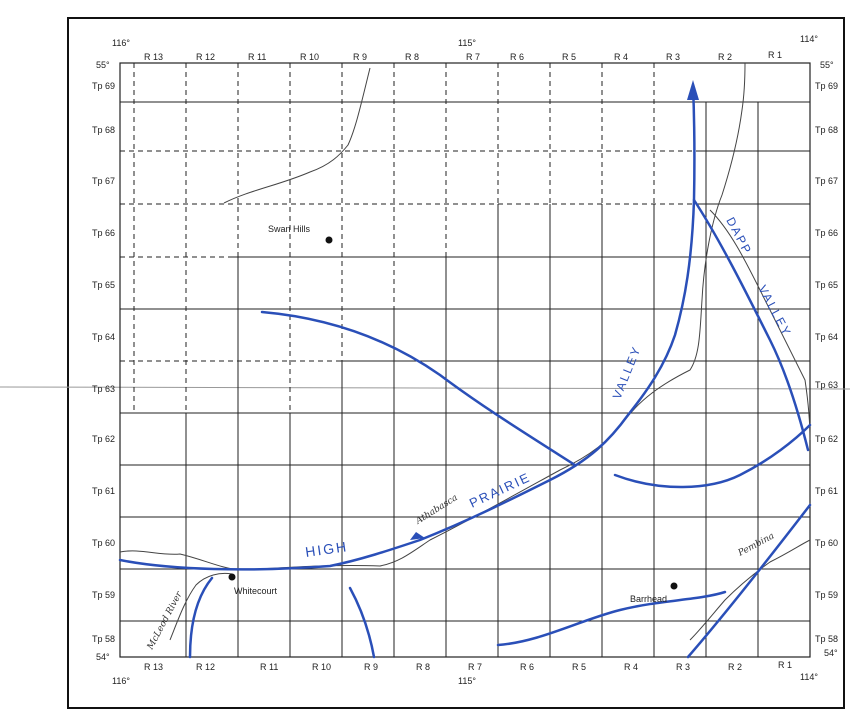  What do you see at coordinates (436, 510) in the screenshot?
I see `athabasca-label: Athabasca` at bounding box center [436, 510].